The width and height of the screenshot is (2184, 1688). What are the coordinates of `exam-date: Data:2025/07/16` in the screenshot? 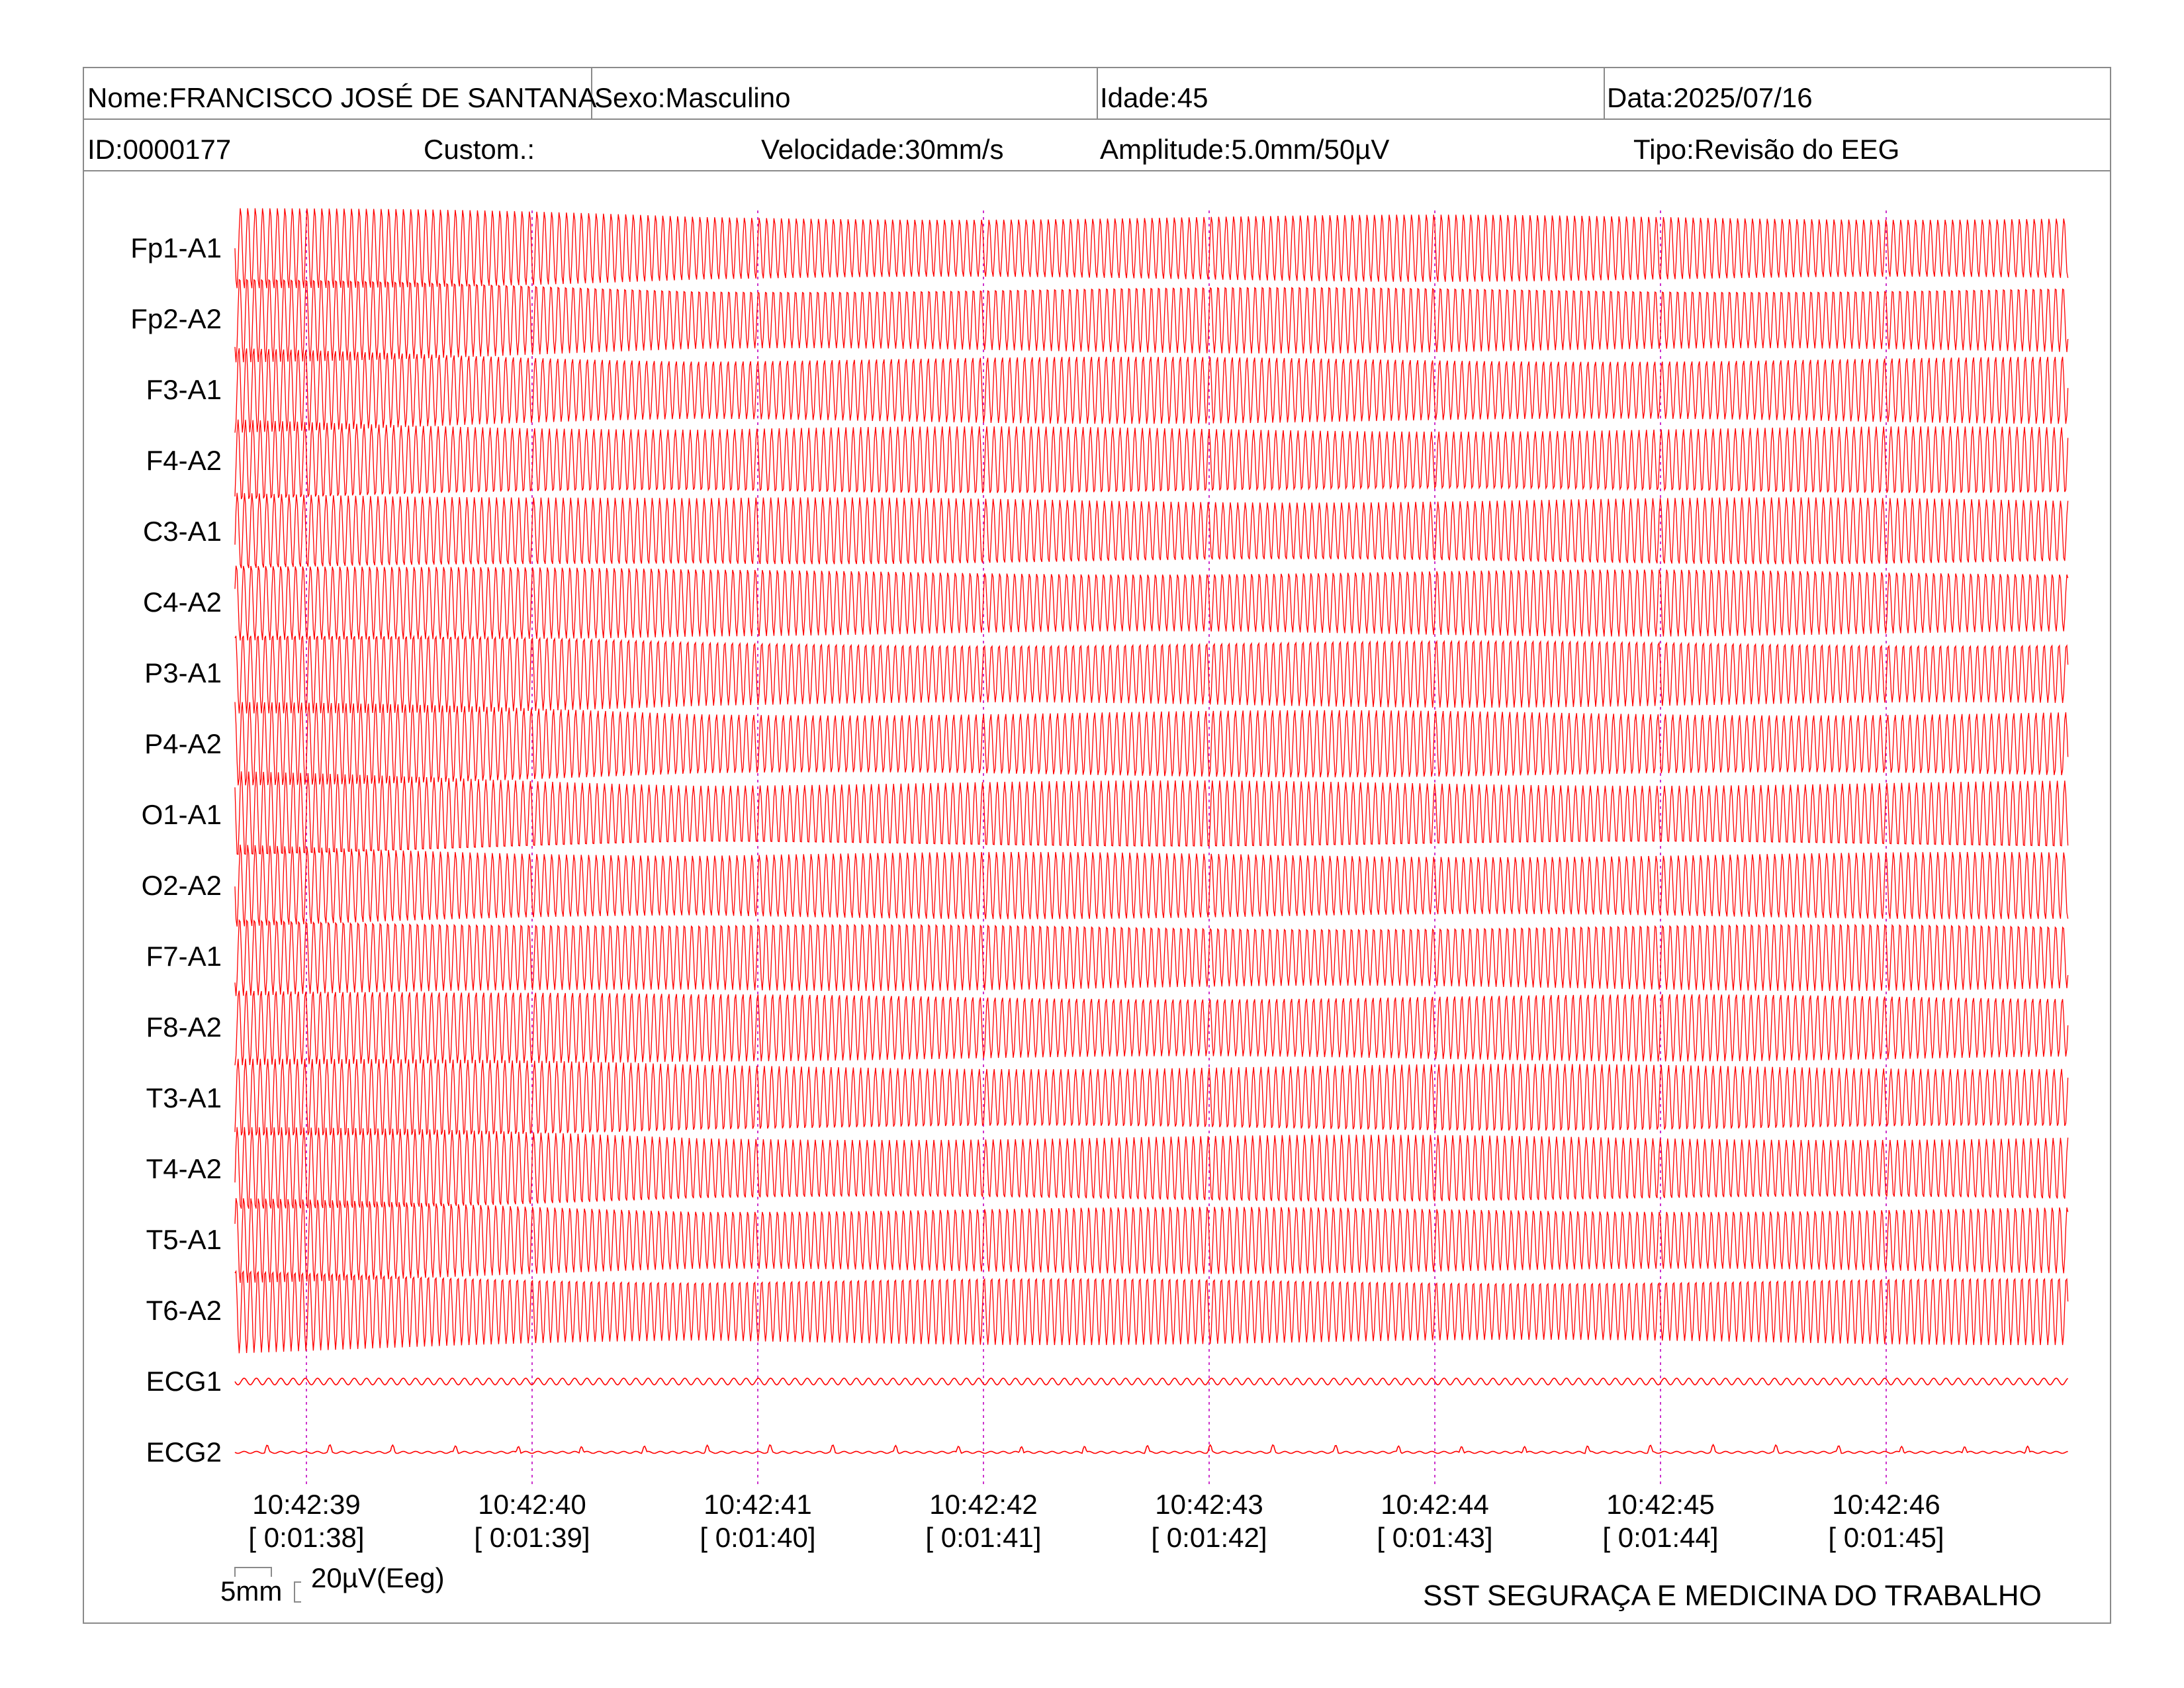 It's located at (1710, 97).